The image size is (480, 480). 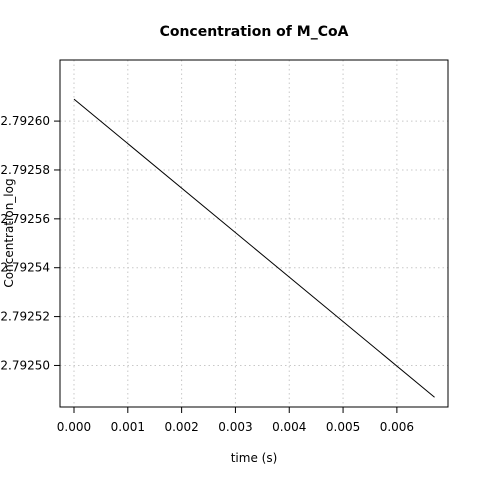 What do you see at coordinates (254, 458) in the screenshot?
I see `x-axis-label: time (s)` at bounding box center [254, 458].